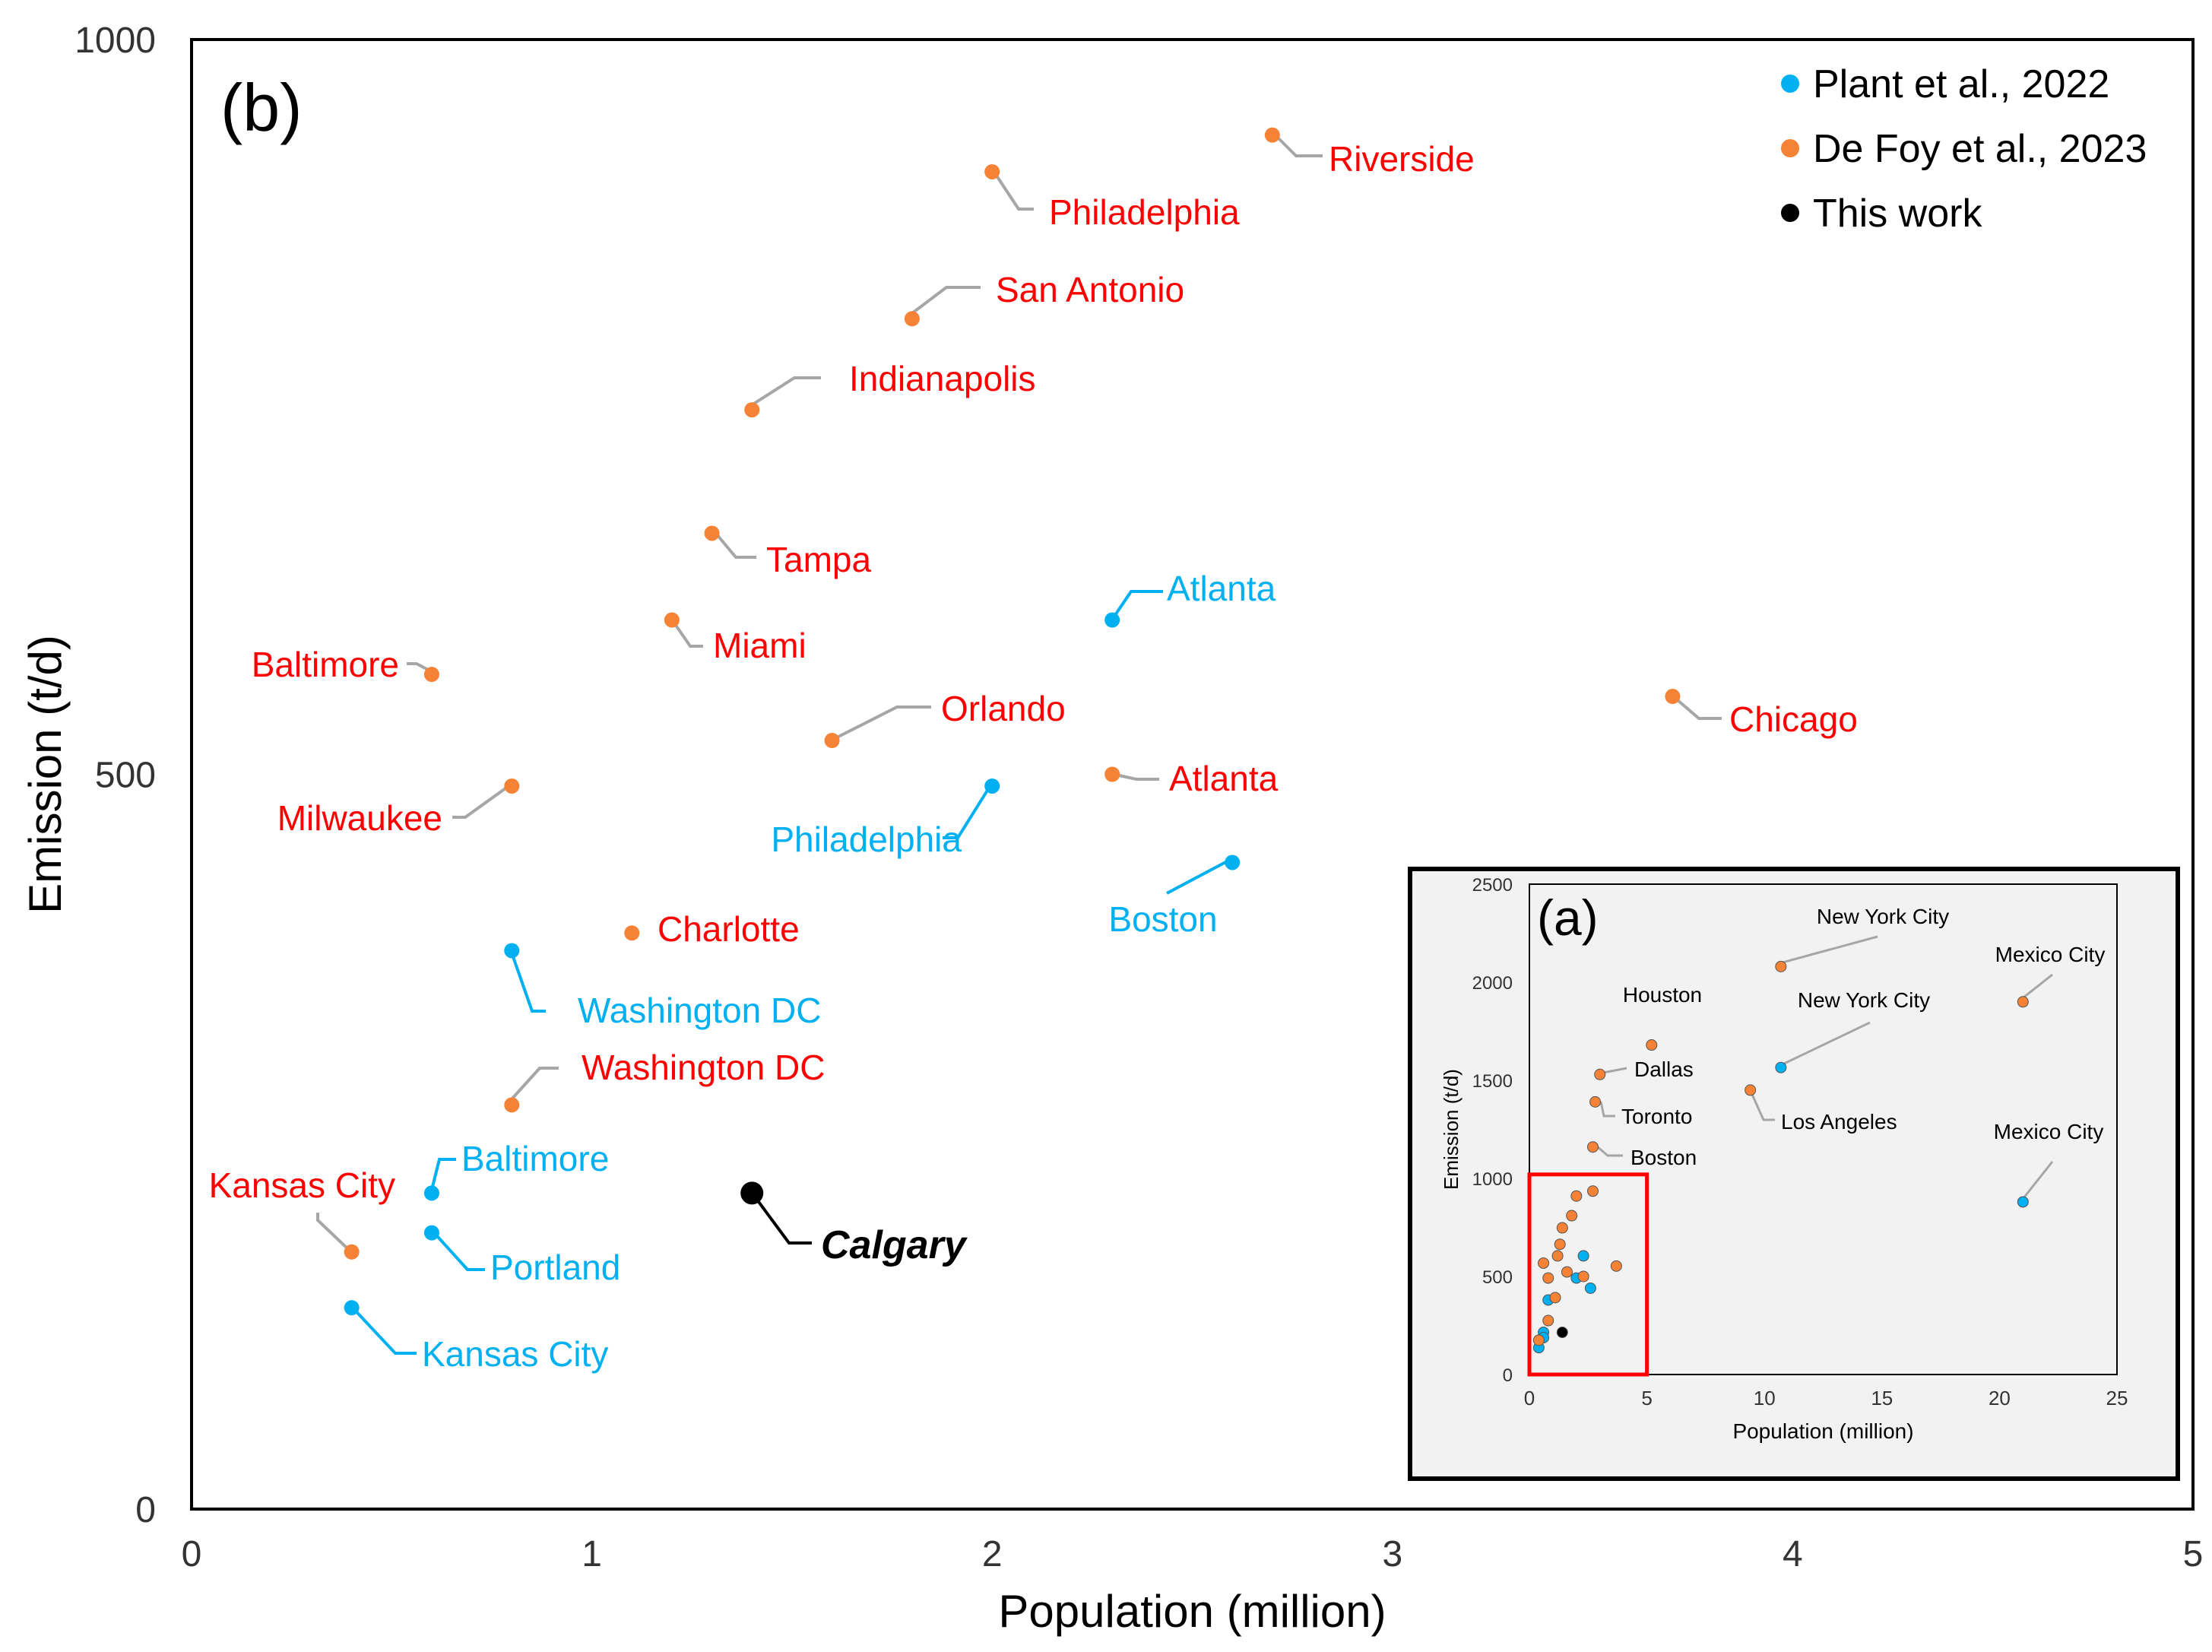 The image size is (2212, 1652). What do you see at coordinates (431, 1233) in the screenshot?
I see `data-point-portland` at bounding box center [431, 1233].